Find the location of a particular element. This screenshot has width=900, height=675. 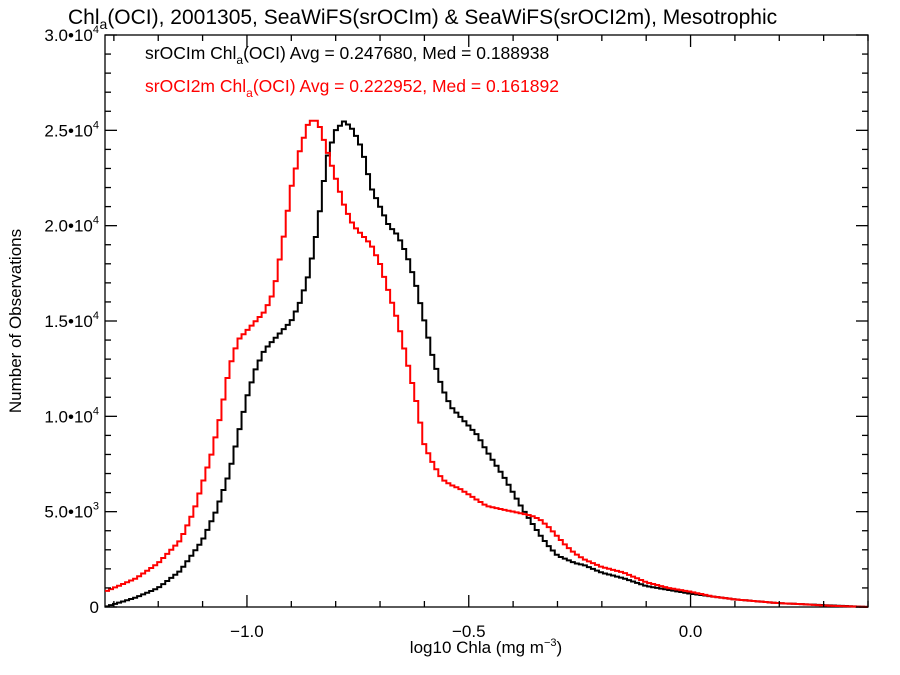

x-axis-label: log10 Chla (mg m−3) is located at coordinates (486, 647).